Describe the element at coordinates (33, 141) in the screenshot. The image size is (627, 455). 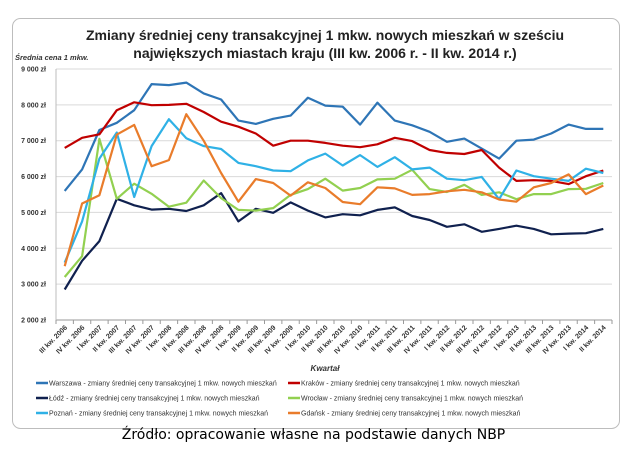
I see `y-tick-label: 7 000 zł` at that location.